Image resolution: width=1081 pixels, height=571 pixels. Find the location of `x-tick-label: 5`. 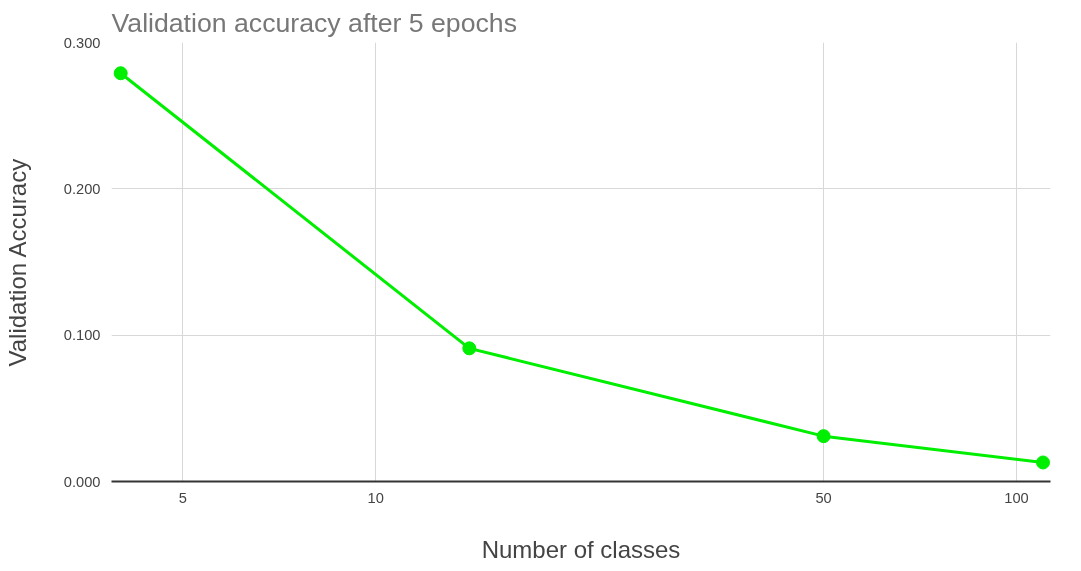

x-tick-label: 5 is located at coordinates (182, 497).